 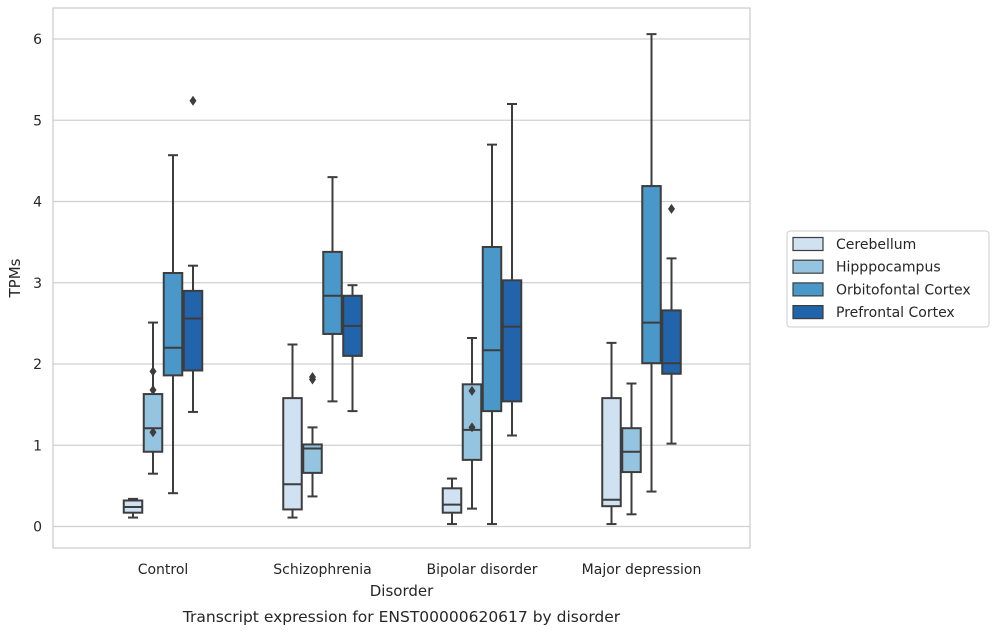 What do you see at coordinates (15, 278) in the screenshot?
I see `y-axis-title: TPMs` at bounding box center [15, 278].